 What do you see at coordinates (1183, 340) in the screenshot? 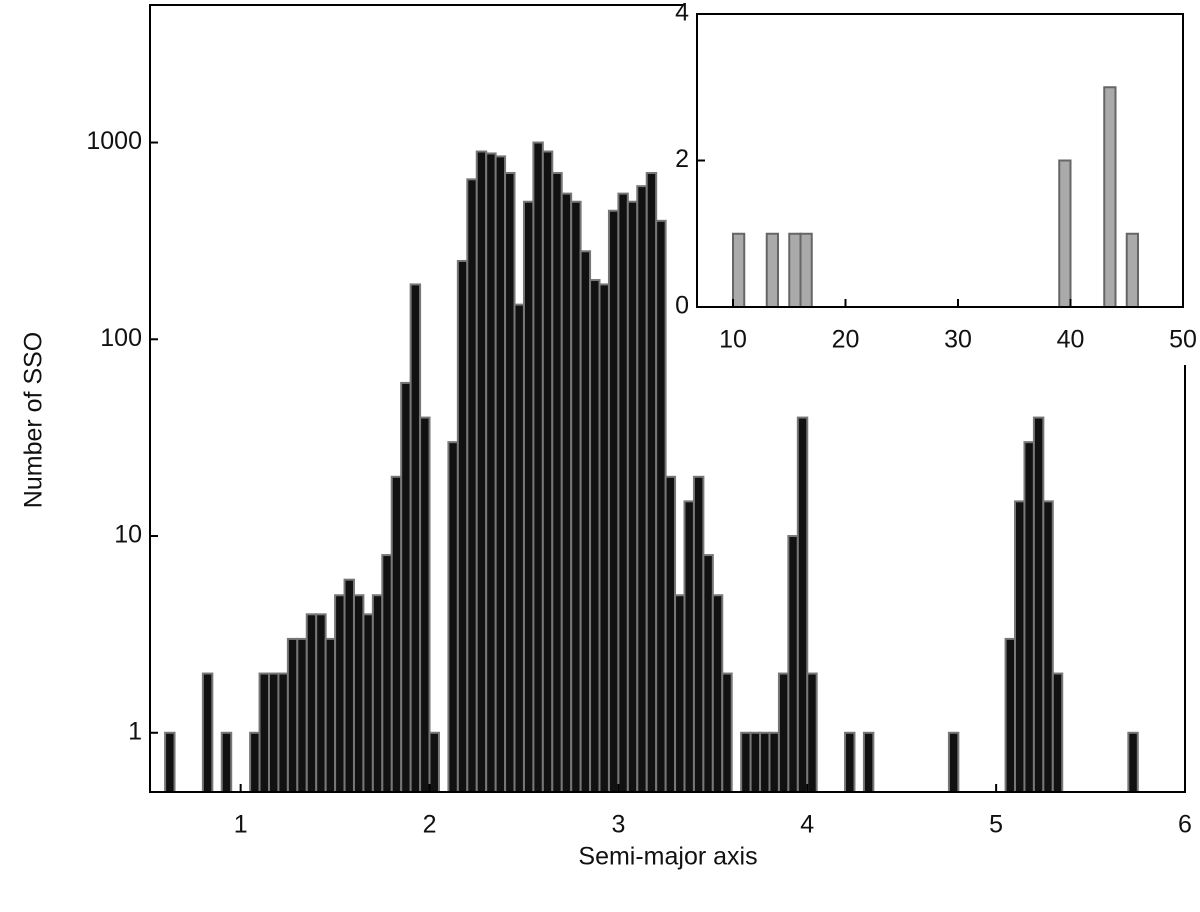
I see `x-tick-label: 50` at bounding box center [1183, 340].